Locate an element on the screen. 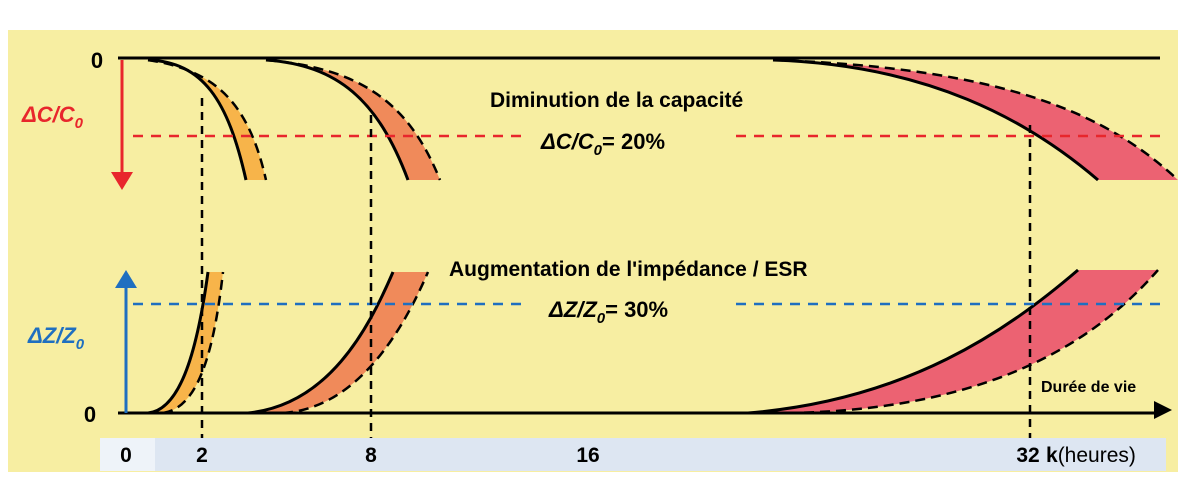  impedance-threshold-label: ΔZ/Z0= 30% is located at coordinates (608, 312).